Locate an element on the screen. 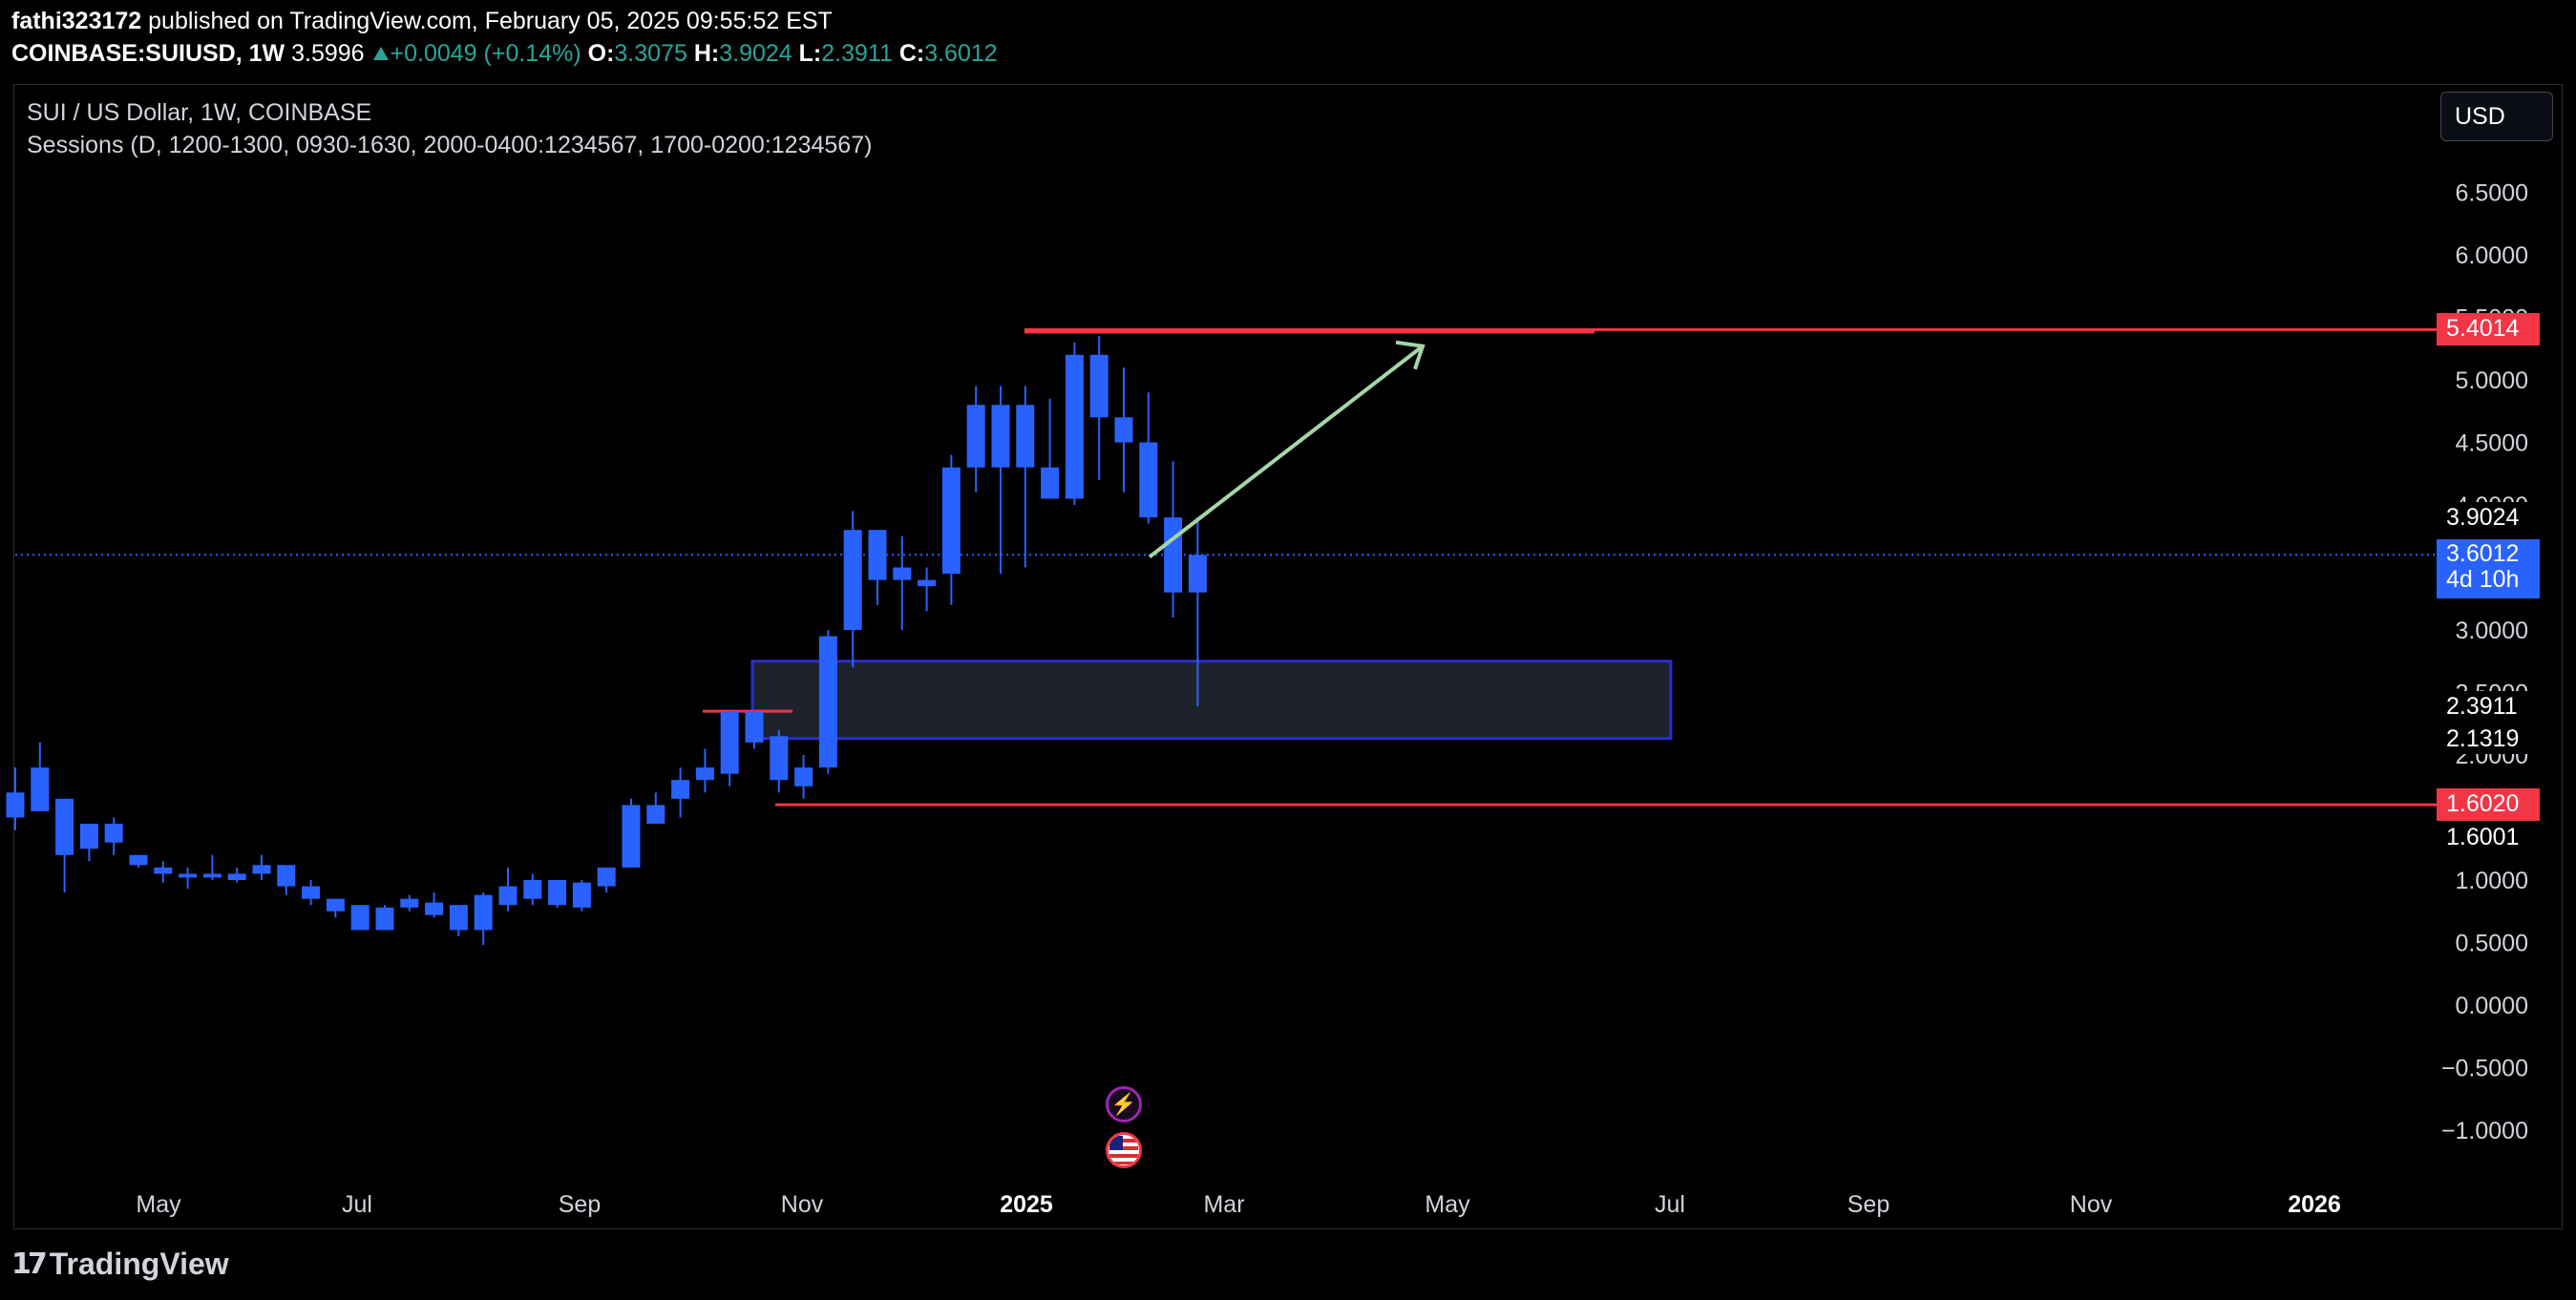 The height and width of the screenshot is (1300, 2576). up-triangle-icon is located at coordinates (380, 53).